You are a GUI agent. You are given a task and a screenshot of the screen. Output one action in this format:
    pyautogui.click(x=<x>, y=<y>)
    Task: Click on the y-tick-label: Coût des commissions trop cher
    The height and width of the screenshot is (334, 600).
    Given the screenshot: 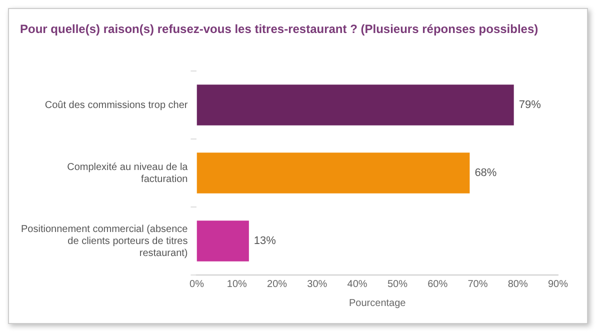 What is the action you would take?
    pyautogui.click(x=116, y=105)
    